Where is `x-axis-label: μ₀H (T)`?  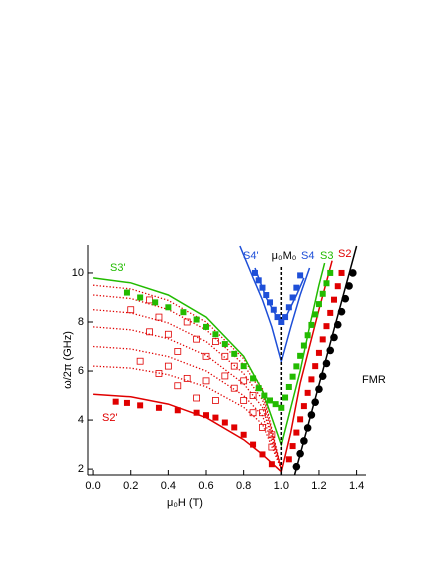 x-axis-label: μ₀H (T) is located at coordinates (185, 503).